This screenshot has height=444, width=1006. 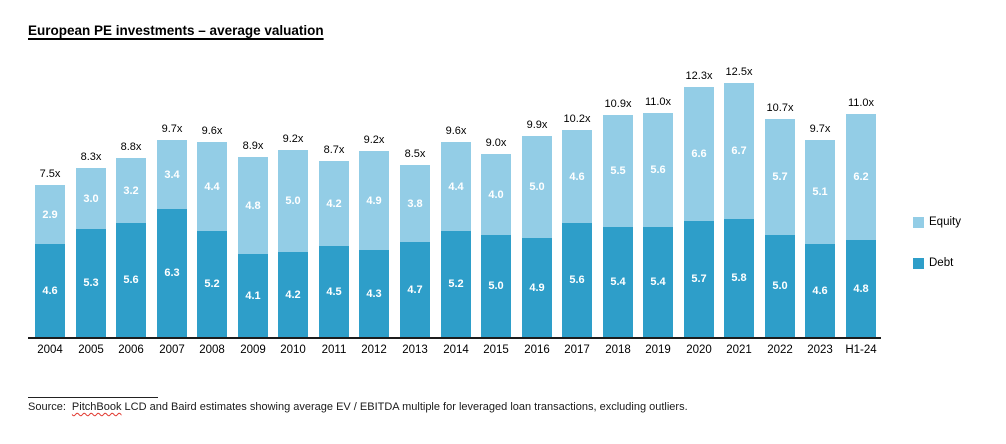 What do you see at coordinates (456, 350) in the screenshot?
I see `x-axis-label: 2014` at bounding box center [456, 350].